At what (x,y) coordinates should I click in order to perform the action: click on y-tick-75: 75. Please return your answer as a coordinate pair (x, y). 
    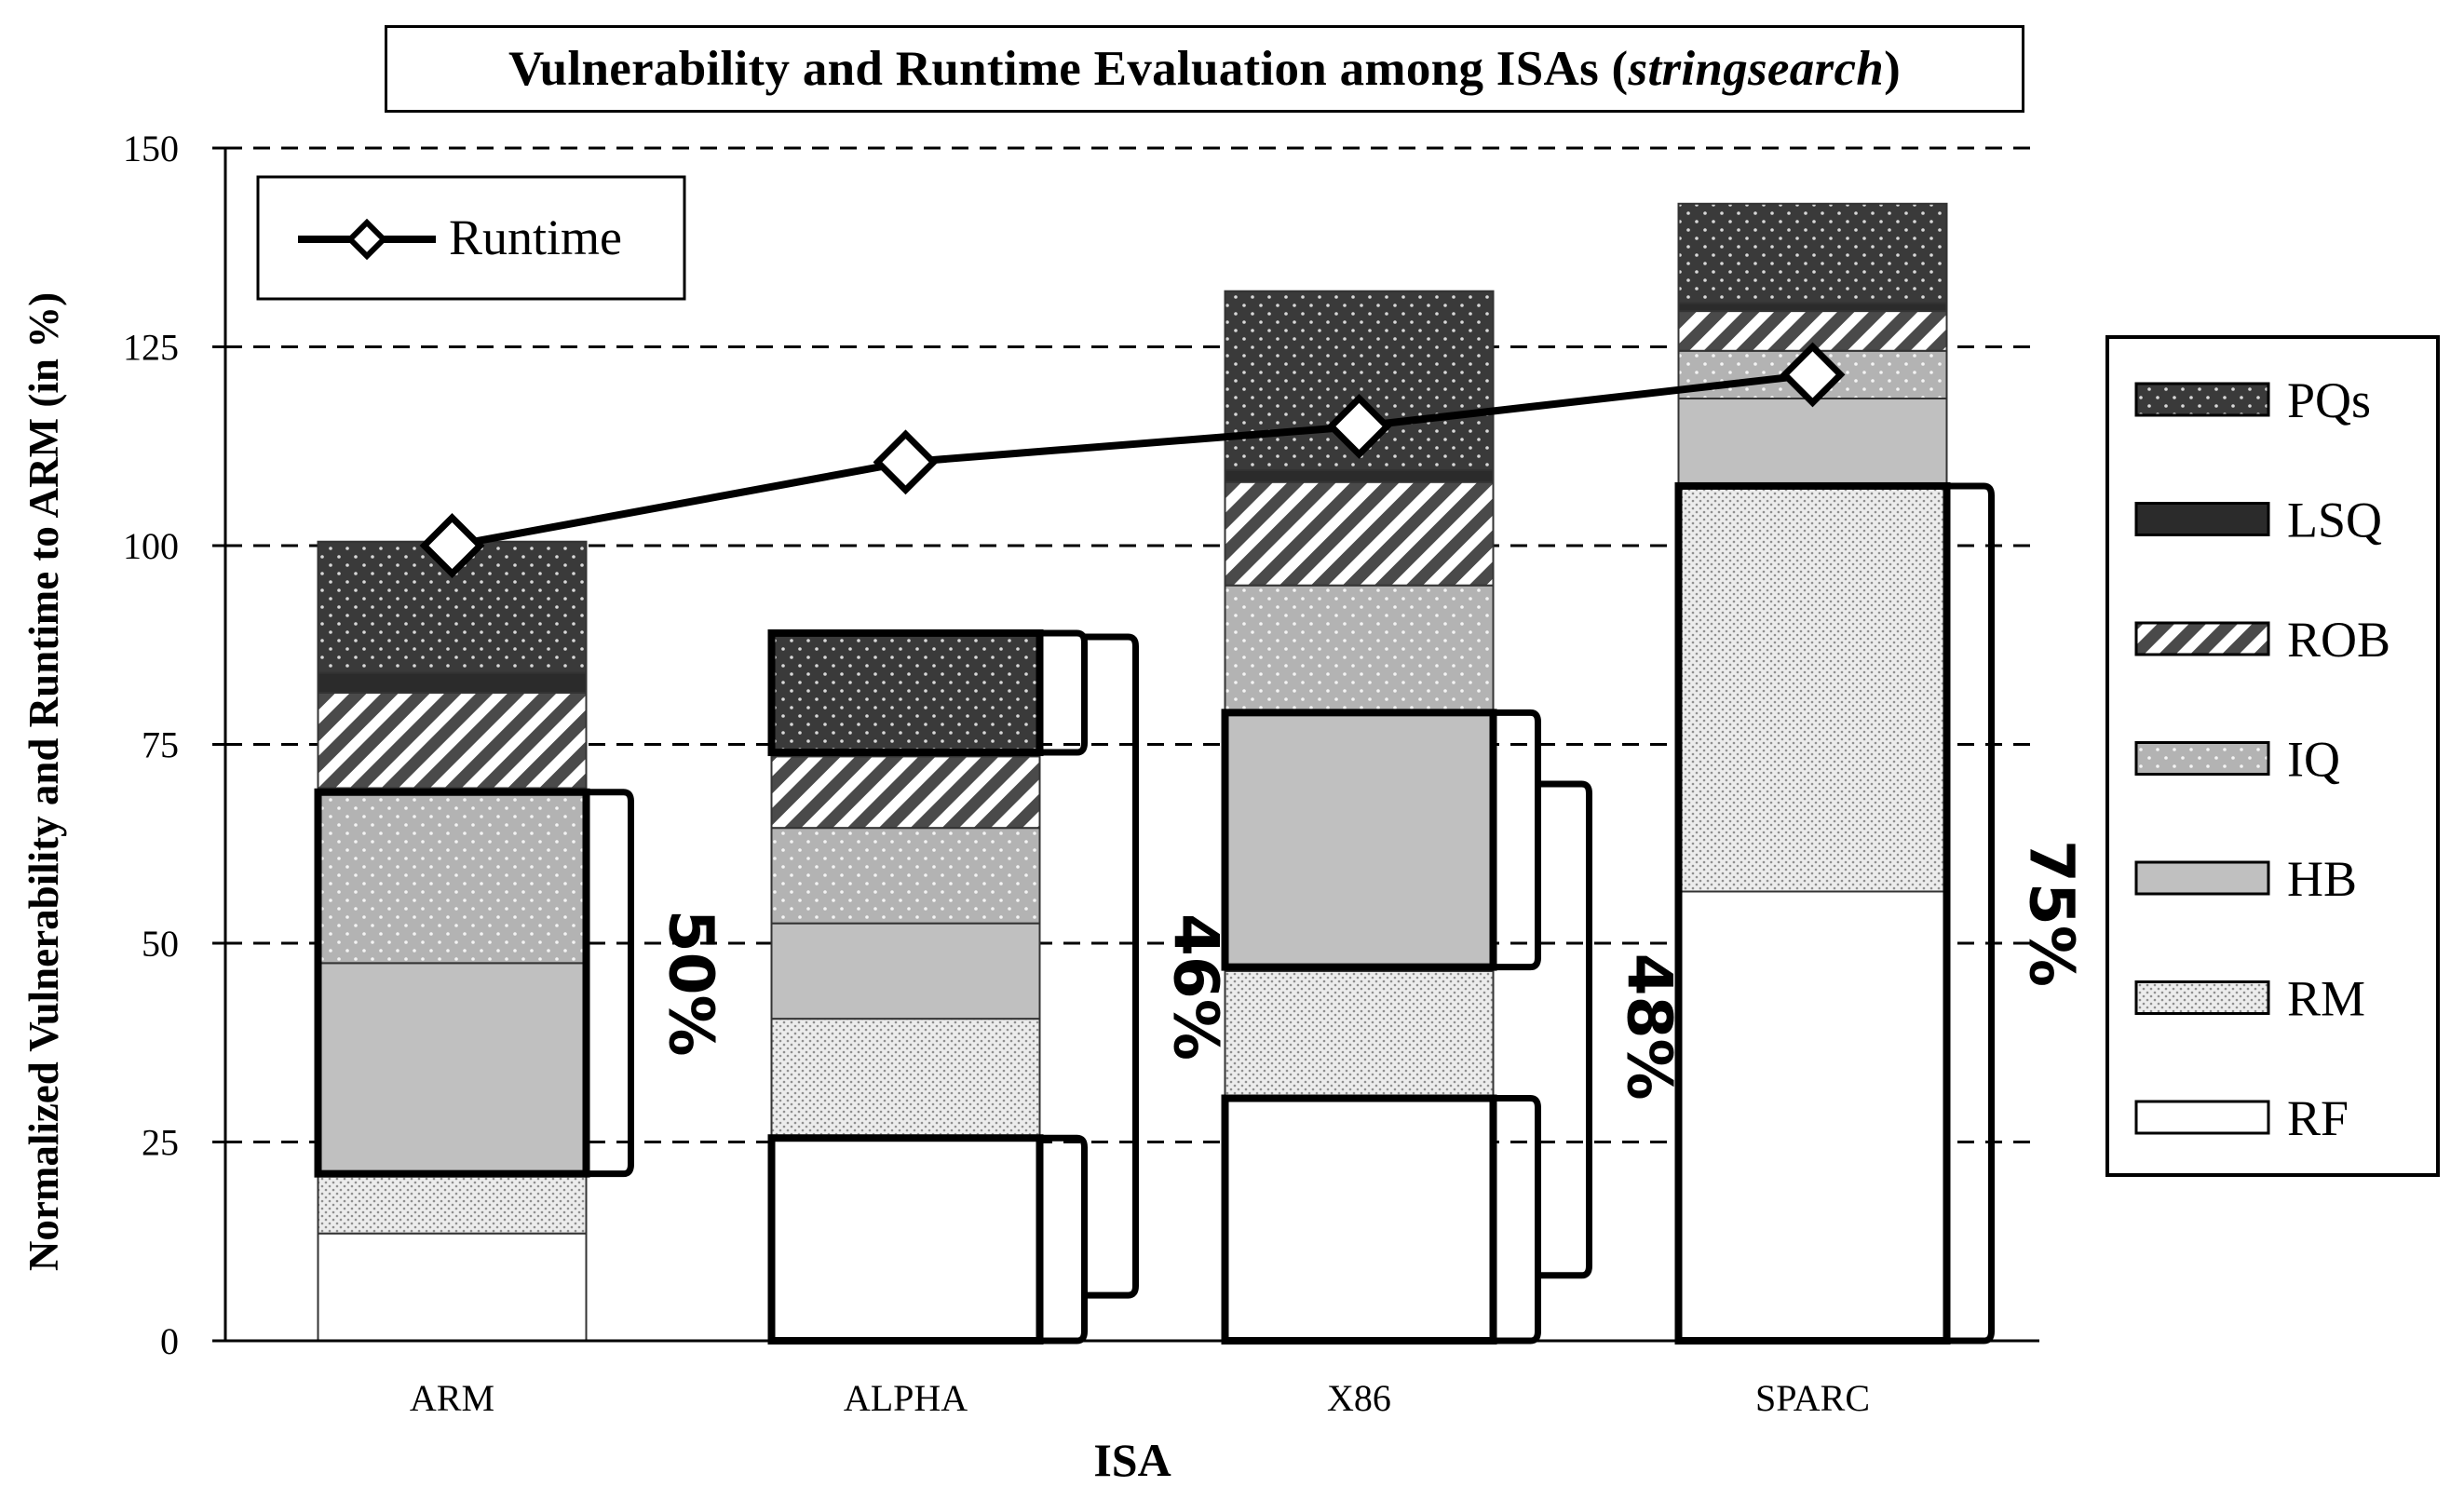
    Looking at the image, I should click on (160, 745).